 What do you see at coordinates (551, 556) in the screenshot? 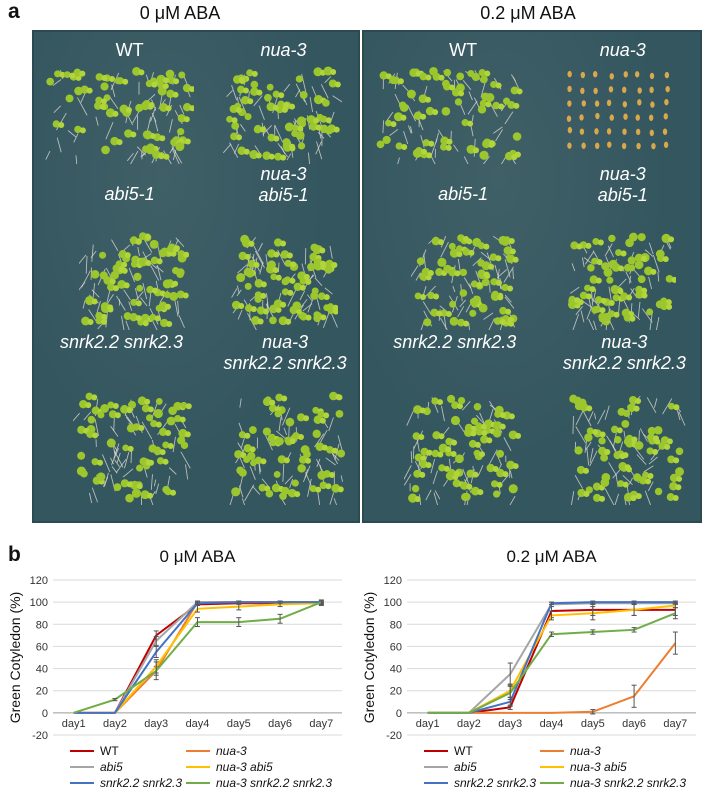
I see `chart-title: 0.2 μM ABA` at bounding box center [551, 556].